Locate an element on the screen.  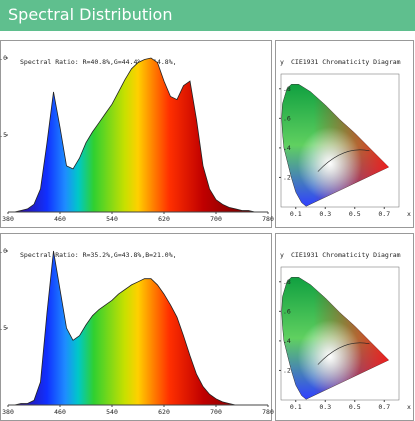
header-title: Spectral Distribution is located at coordinates (90, 14).